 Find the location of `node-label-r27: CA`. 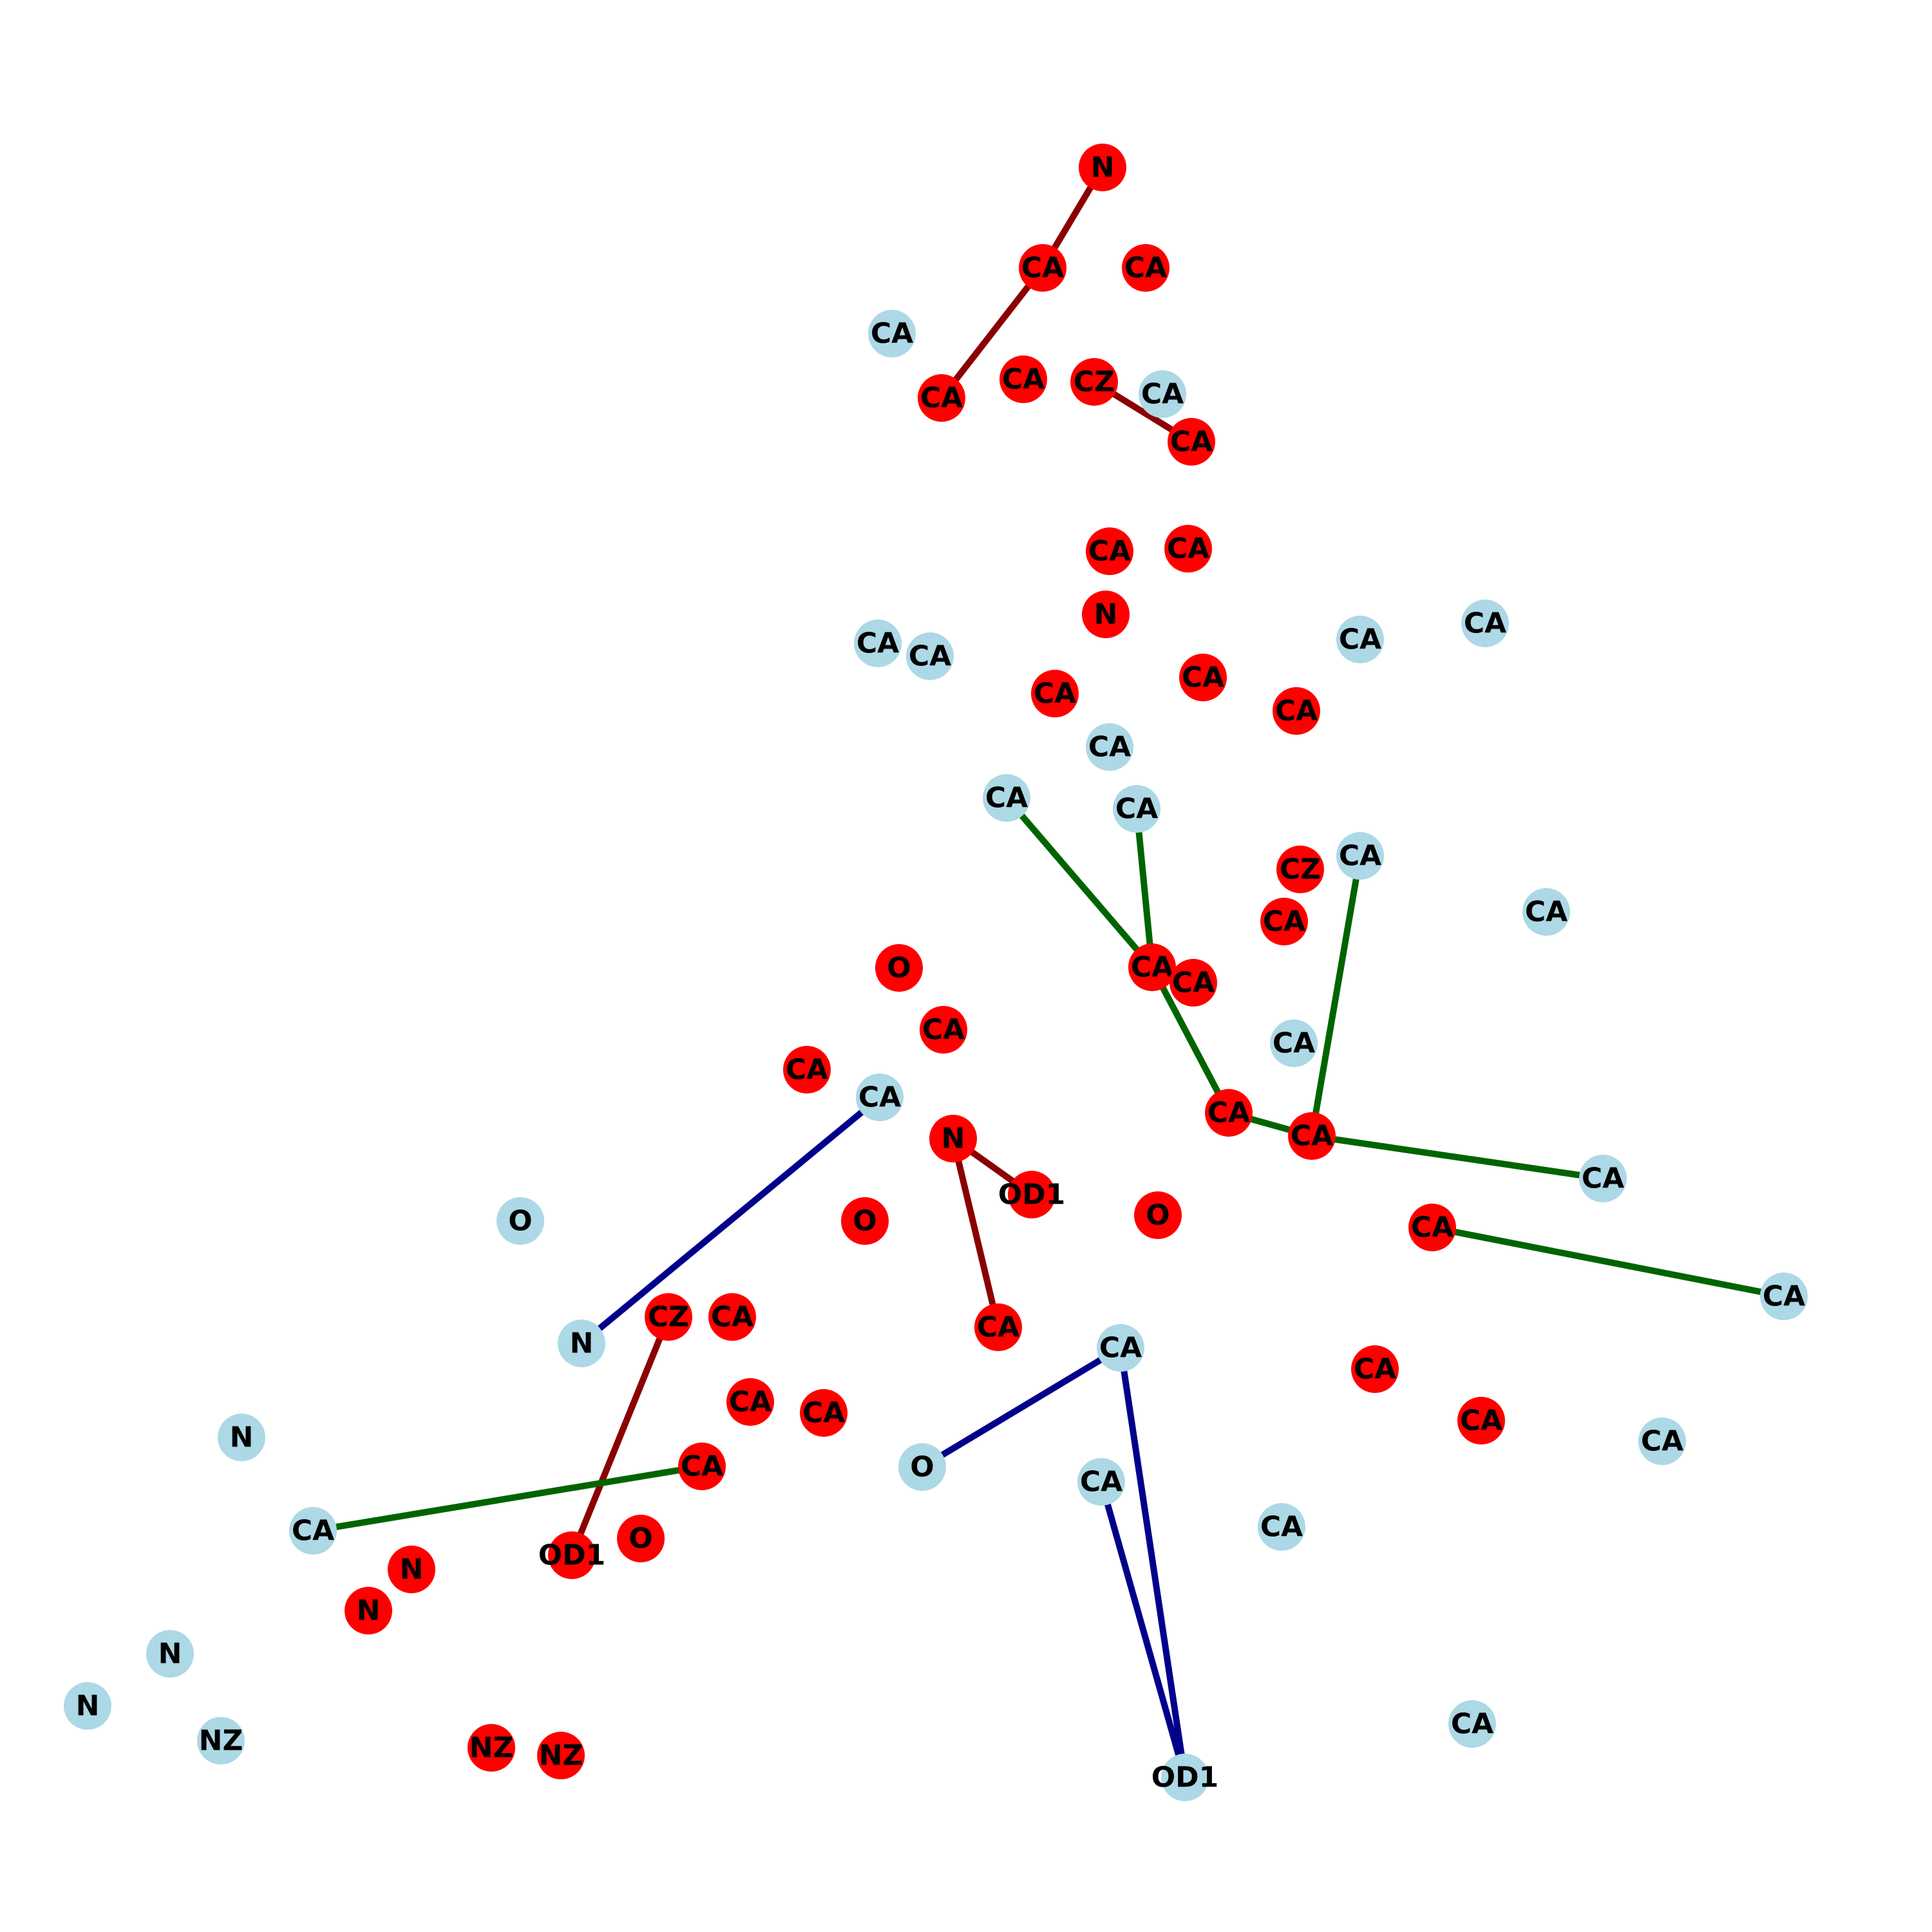

node-label-r27: CA is located at coordinates (998, 1327).